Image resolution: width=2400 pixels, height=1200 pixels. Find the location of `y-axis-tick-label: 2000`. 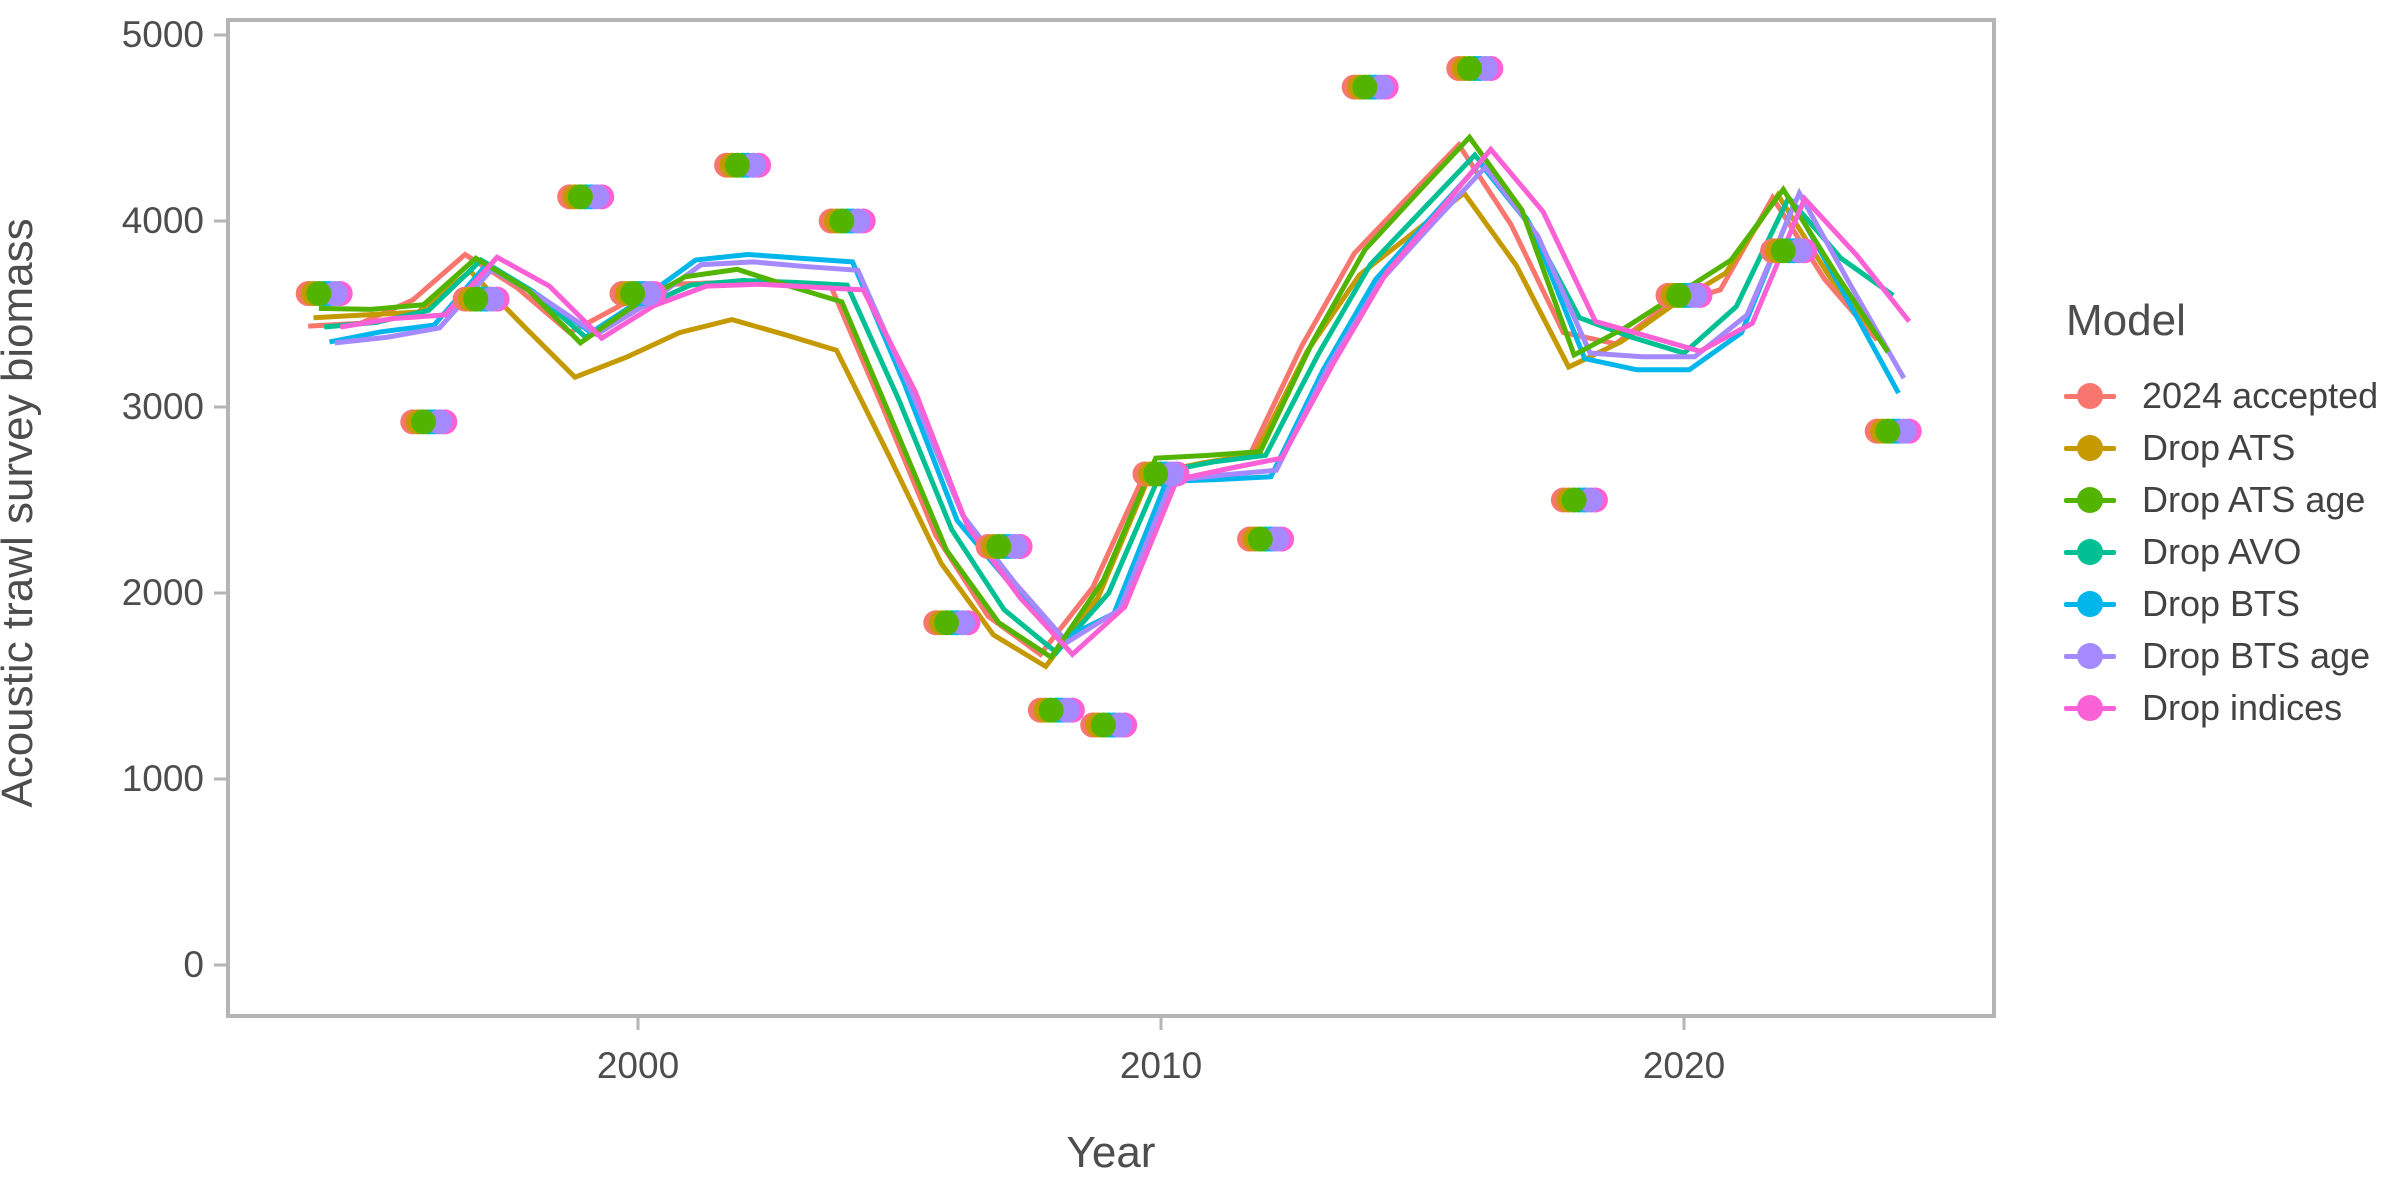

y-axis-tick-label: 2000 is located at coordinates (163, 592).